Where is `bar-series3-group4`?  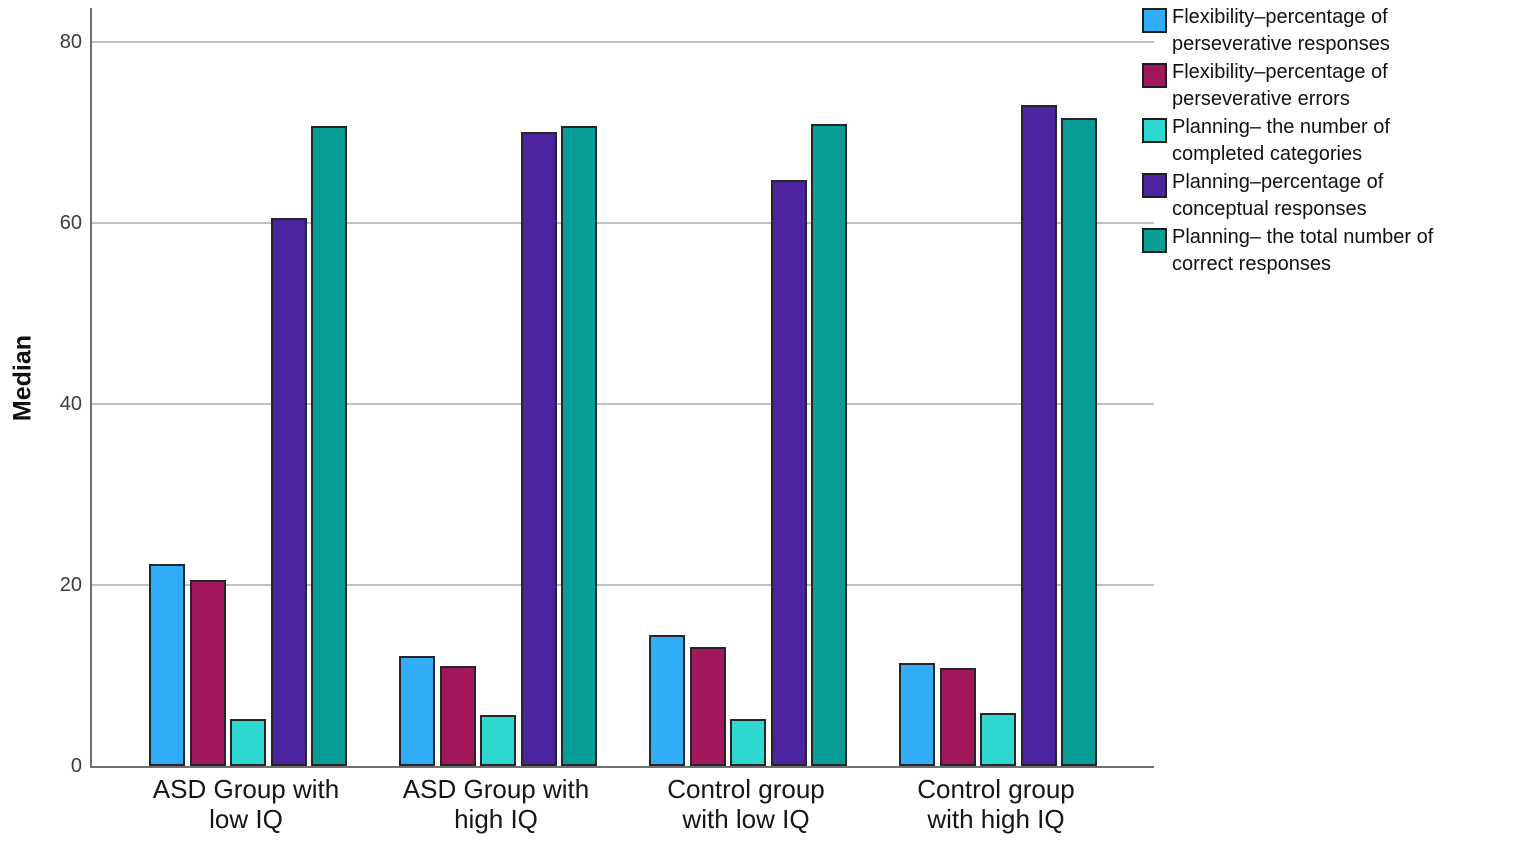 bar-series3-group4 is located at coordinates (998, 739).